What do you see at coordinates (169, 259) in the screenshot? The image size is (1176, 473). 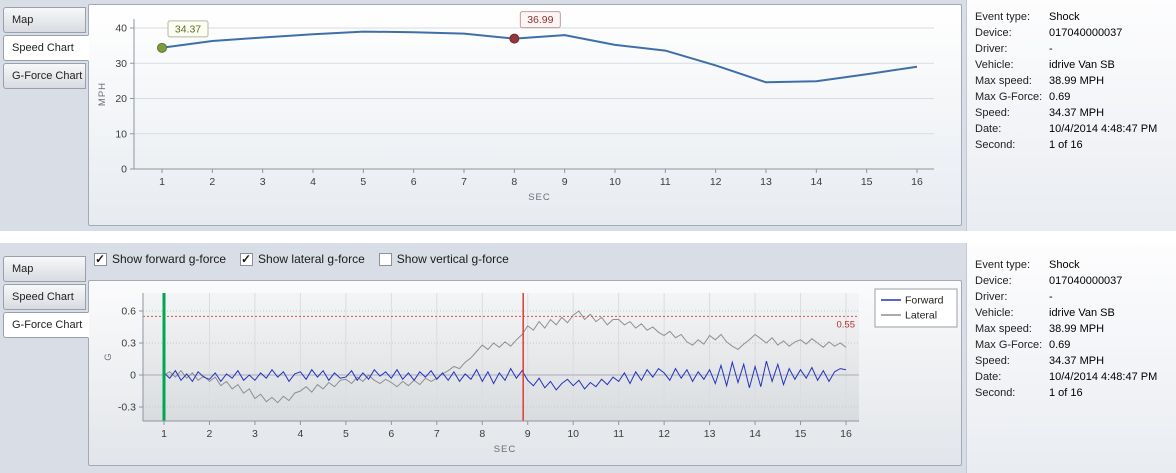 I see `forward-gforce-label: Show forward g-force` at bounding box center [169, 259].